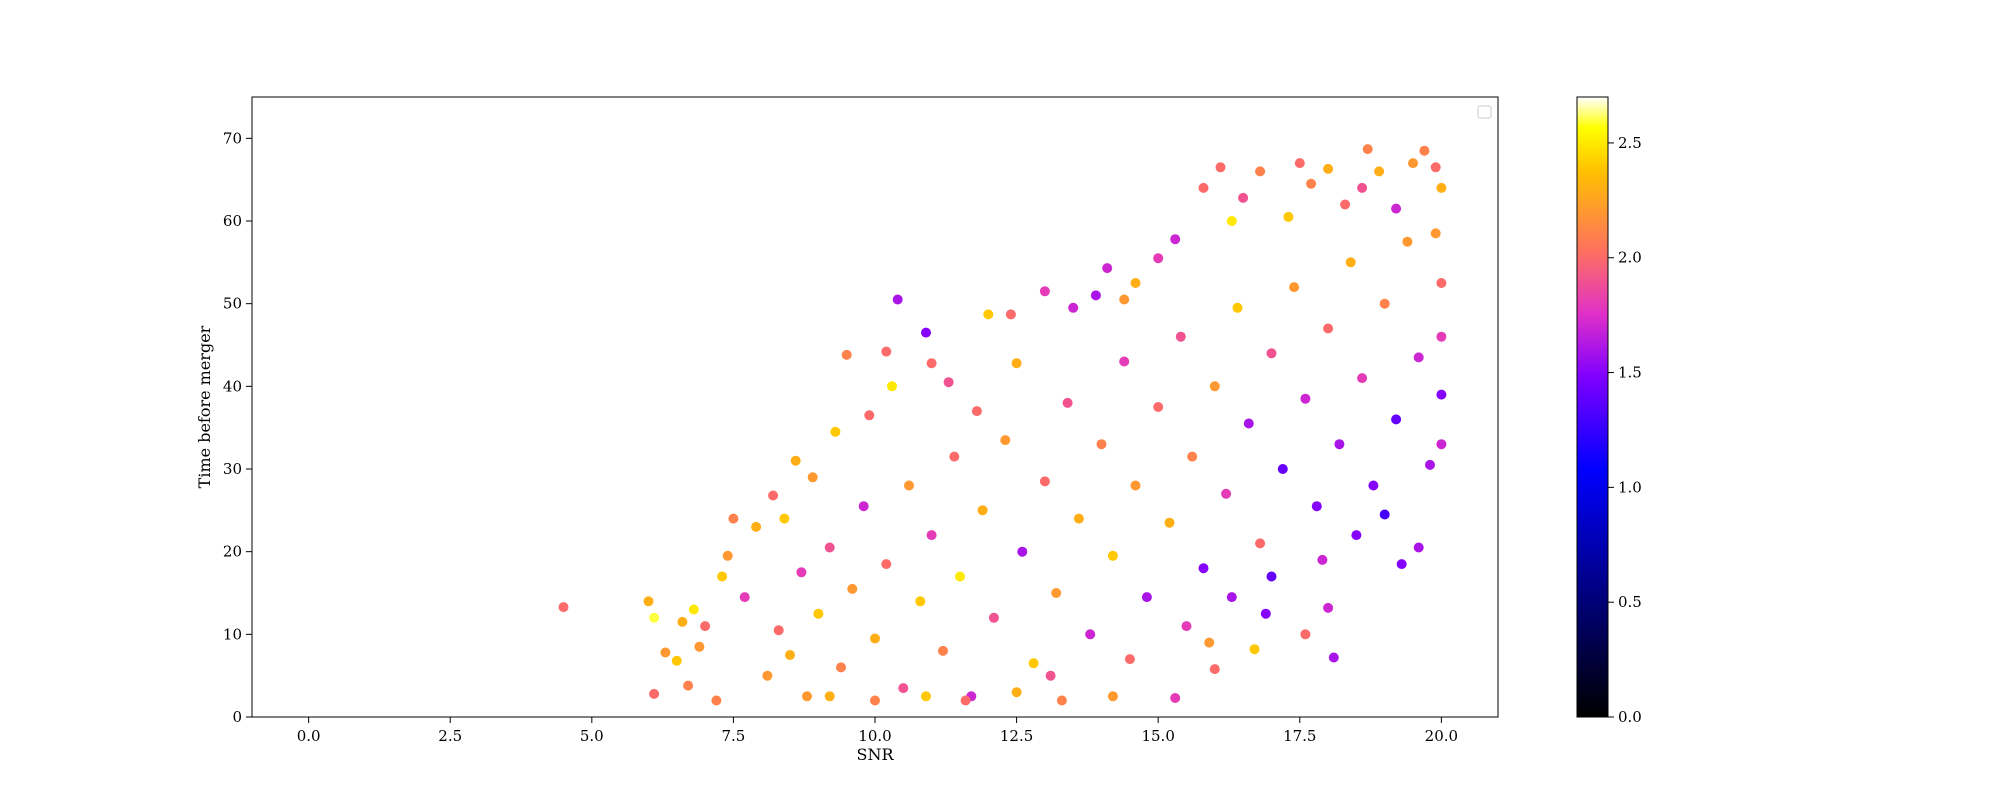  What do you see at coordinates (1625, 430) in the screenshot?
I see `colorbar-ticks: 0.0 0.5 1.0 1.5 2.0 2.5` at bounding box center [1625, 430].